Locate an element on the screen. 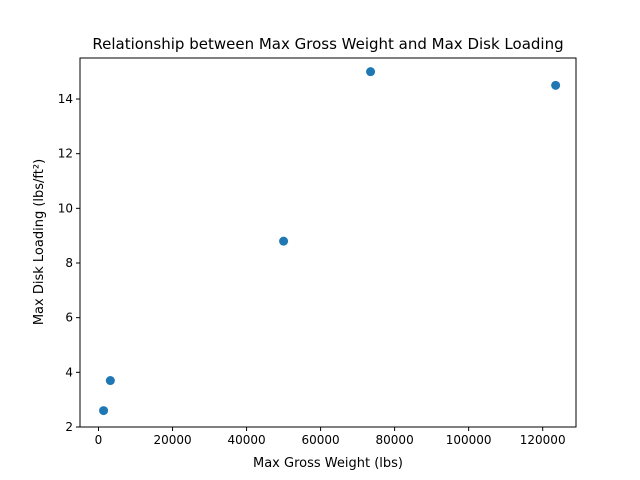 This screenshot has height=480, width=640. y-tick-label: 14 is located at coordinates (65, 99).